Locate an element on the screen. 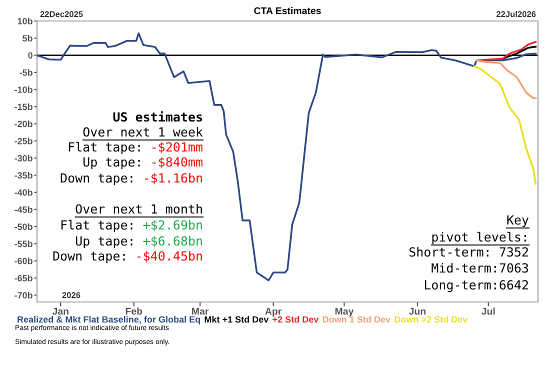 Image resolution: width=549 pixels, height=366 pixels. y-tick-label: -40b is located at coordinates (23, 192).